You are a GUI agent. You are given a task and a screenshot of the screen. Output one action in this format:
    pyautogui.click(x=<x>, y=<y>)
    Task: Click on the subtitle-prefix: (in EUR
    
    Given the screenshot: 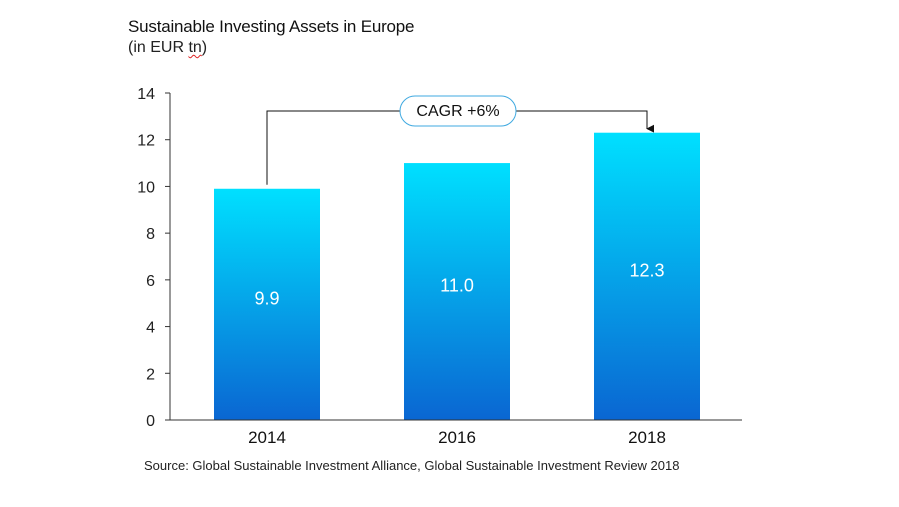 What is the action you would take?
    pyautogui.click(x=158, y=47)
    